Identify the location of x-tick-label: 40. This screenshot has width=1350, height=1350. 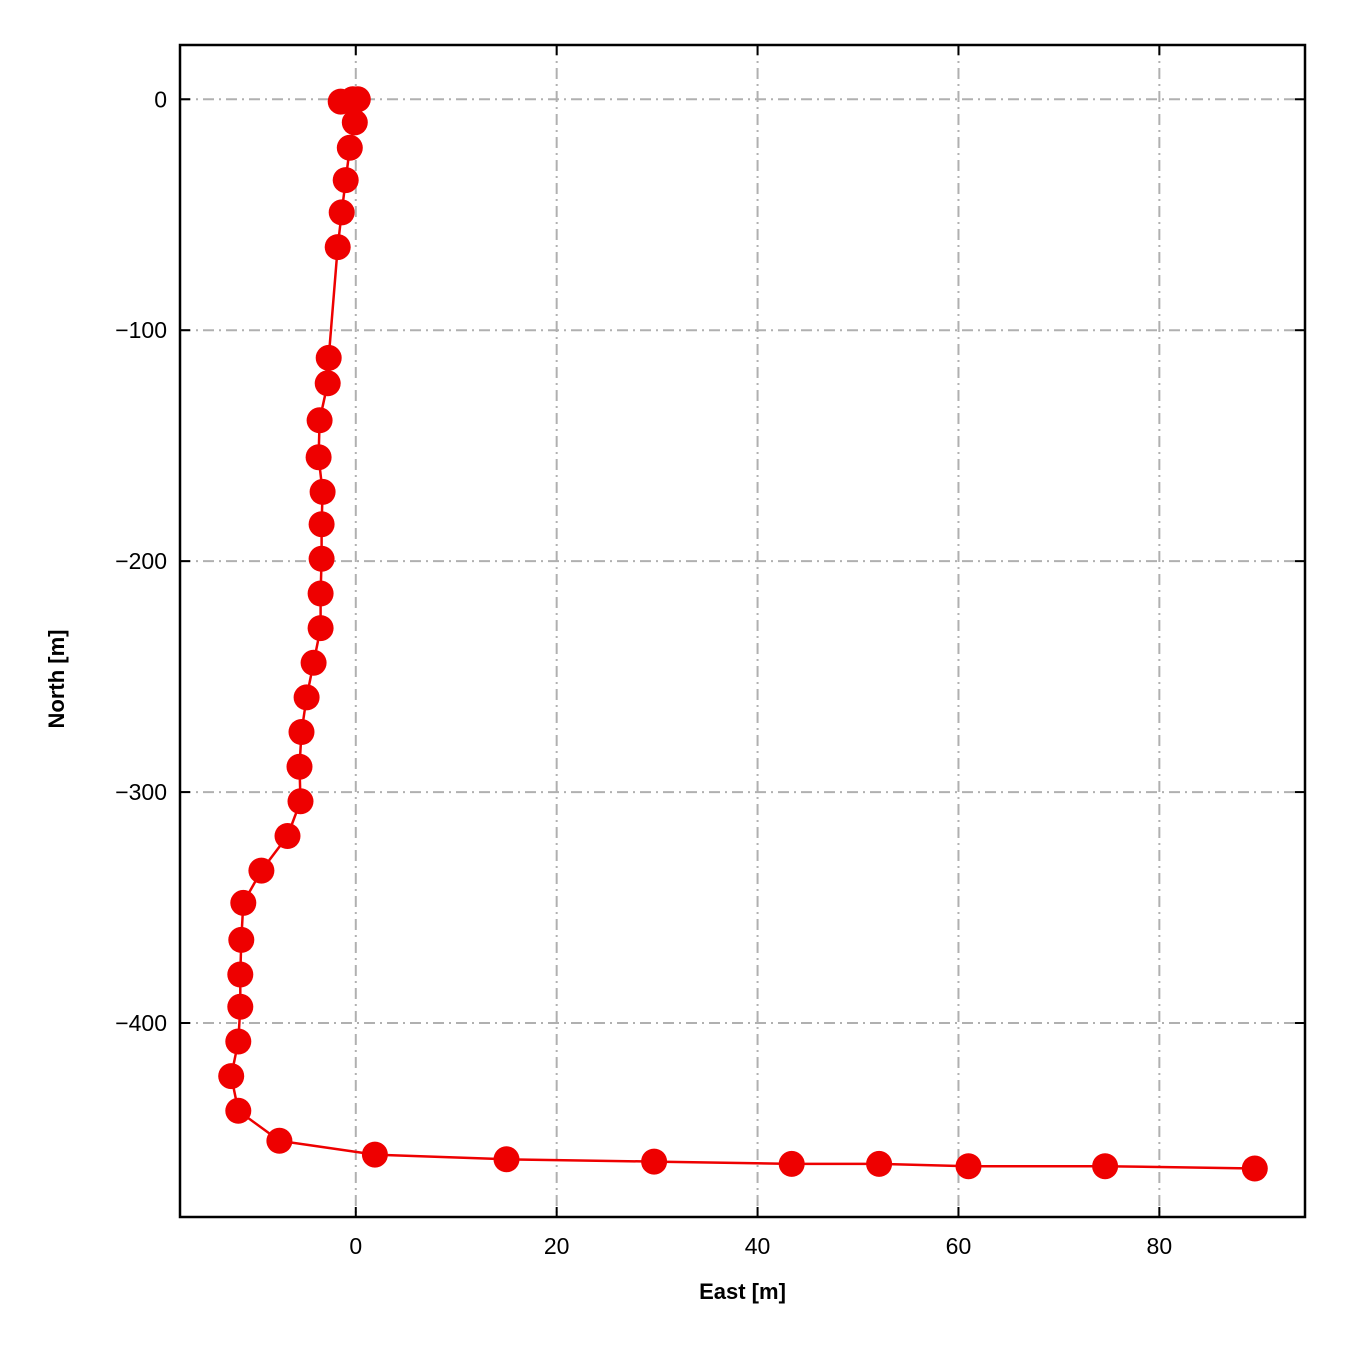
(758, 1246).